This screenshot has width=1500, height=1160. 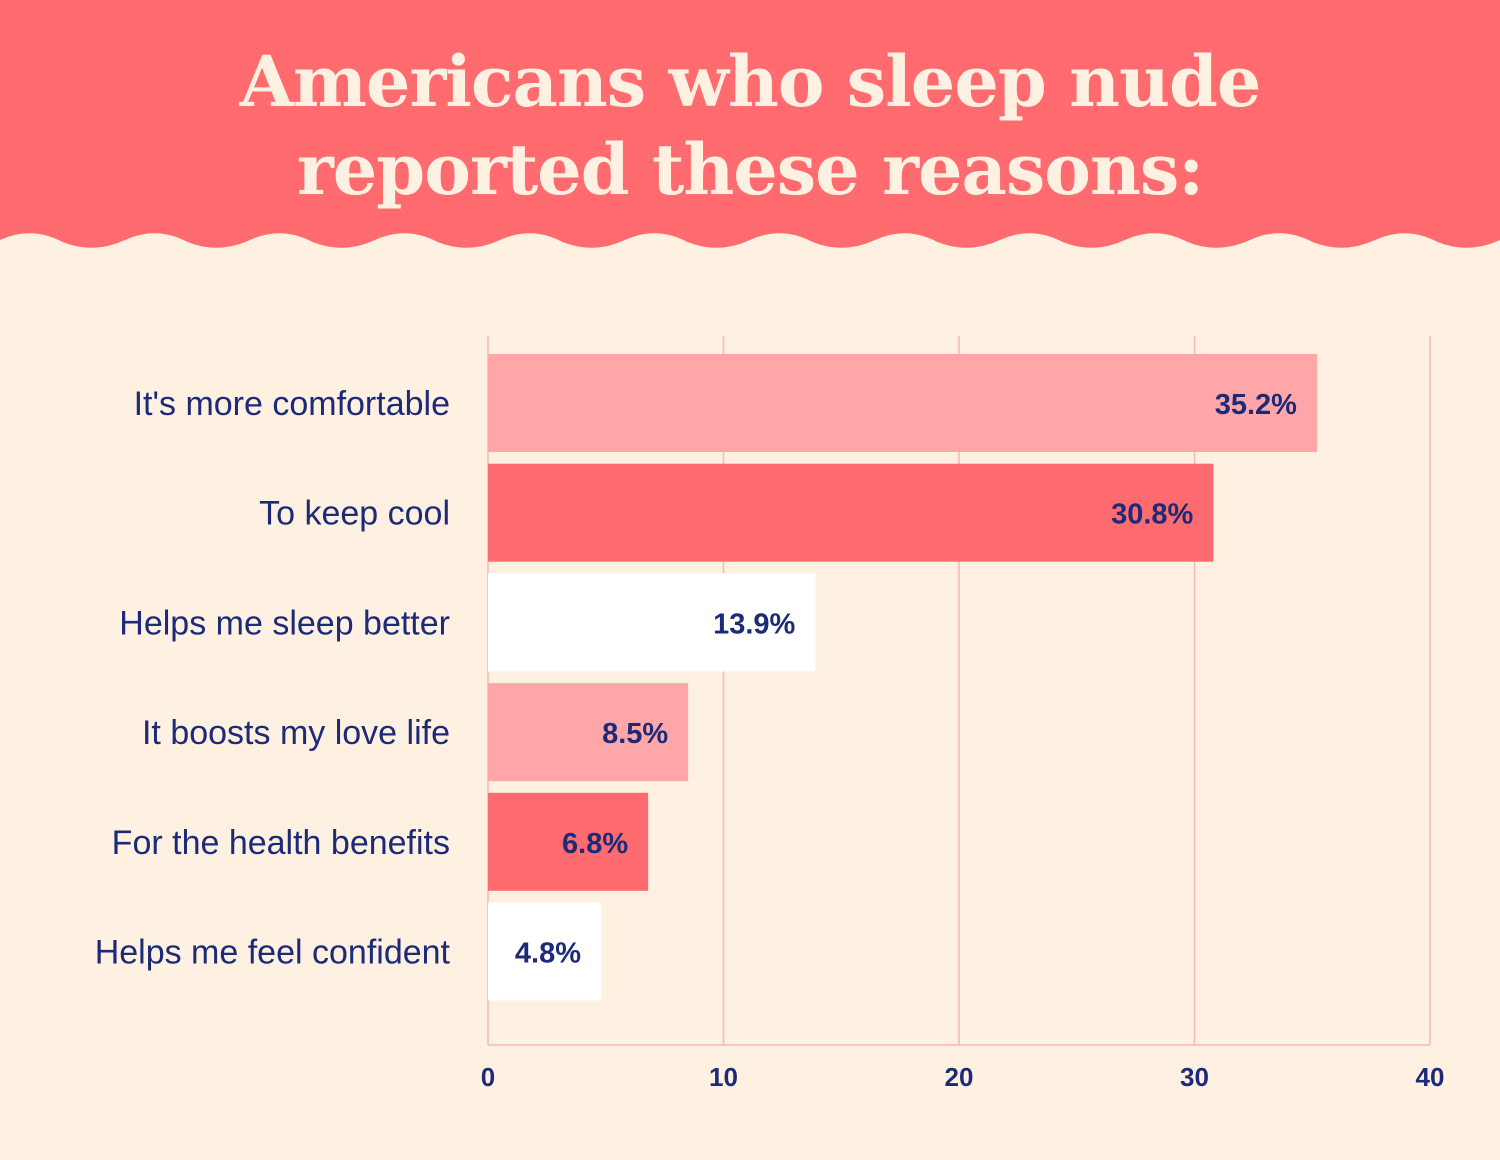 What do you see at coordinates (273, 953) in the screenshot?
I see `category-label: Helps me feel confident` at bounding box center [273, 953].